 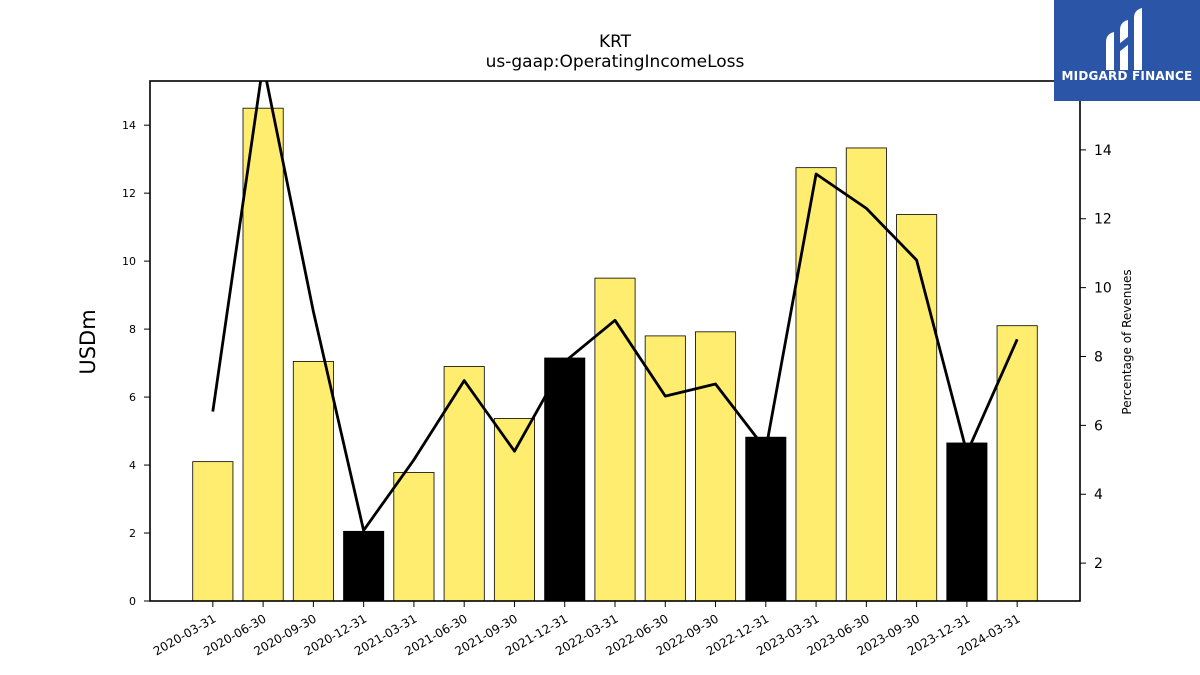 I want to click on y-axis-label: USDm, so click(x=88, y=342).